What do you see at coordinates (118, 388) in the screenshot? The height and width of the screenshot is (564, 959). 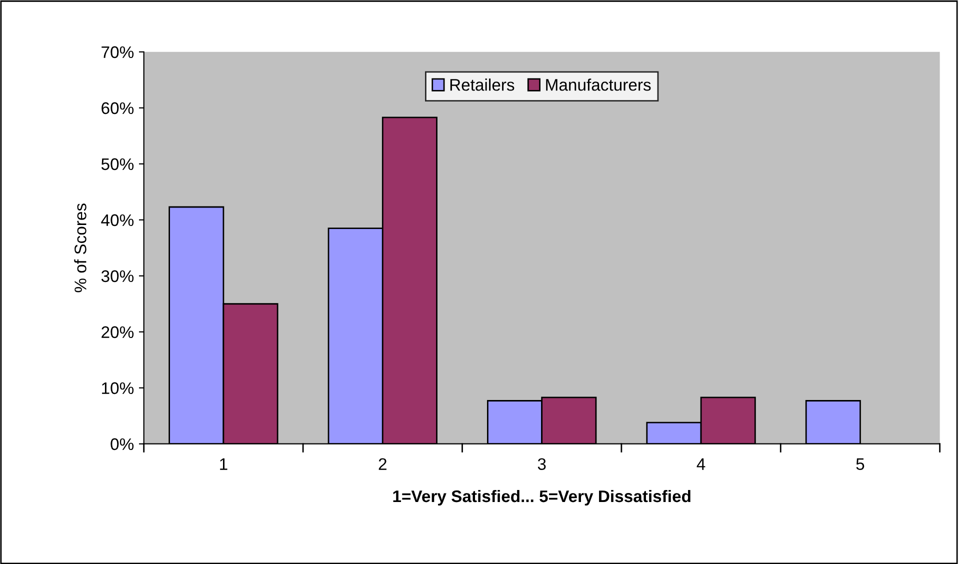 I see `y-tick-label: 10%` at bounding box center [118, 388].